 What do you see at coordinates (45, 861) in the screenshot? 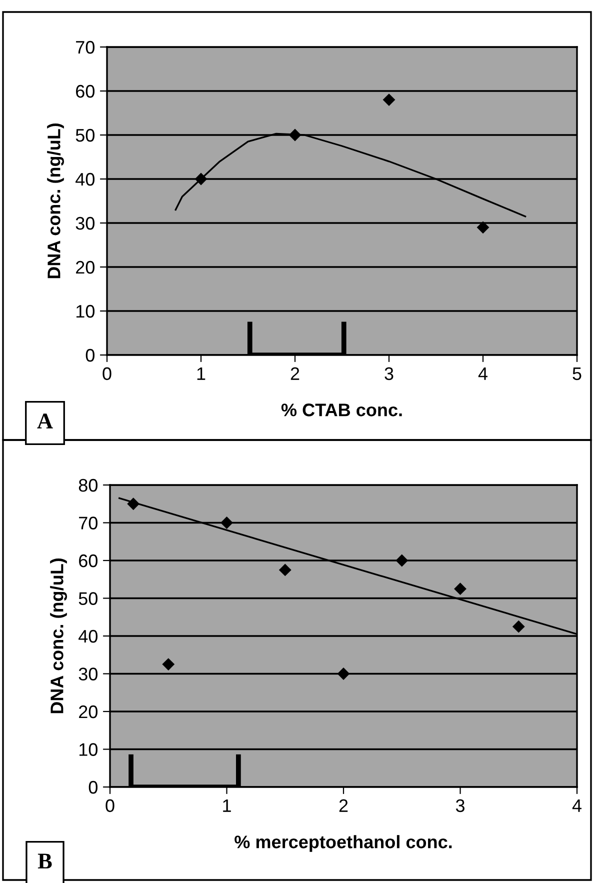
I see `text: B` at bounding box center [45, 861].